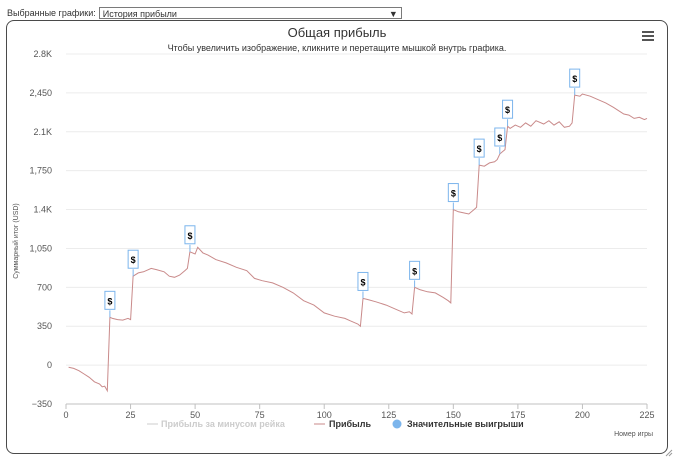  What do you see at coordinates (260, 415) in the screenshot?
I see `x-tick-label: 75` at bounding box center [260, 415].